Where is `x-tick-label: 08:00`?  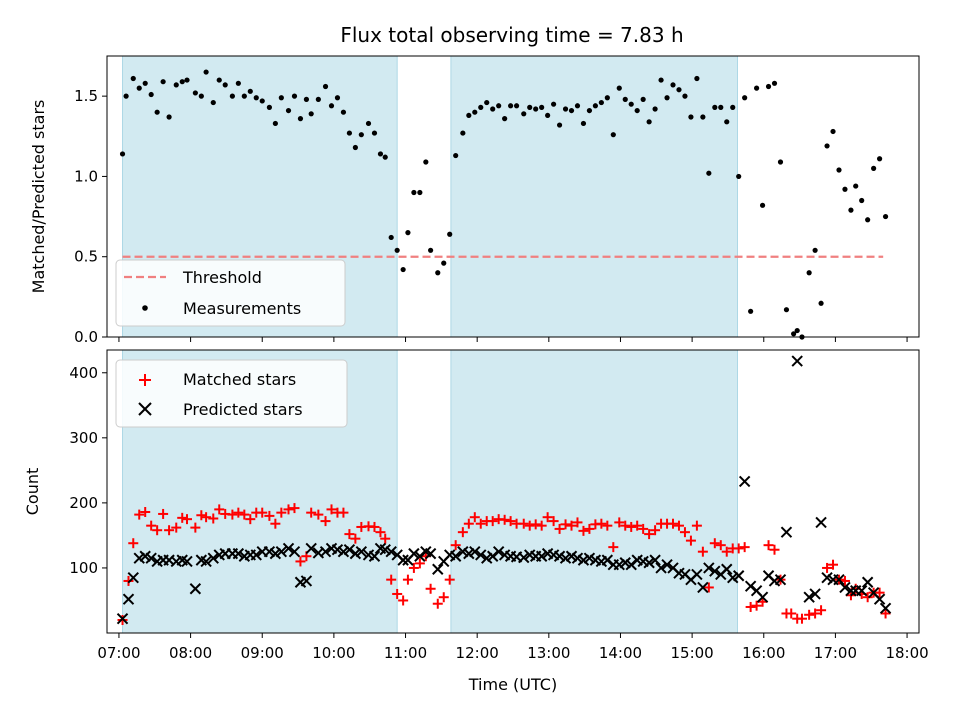
x-tick-label: 08:00 is located at coordinates (190, 653).